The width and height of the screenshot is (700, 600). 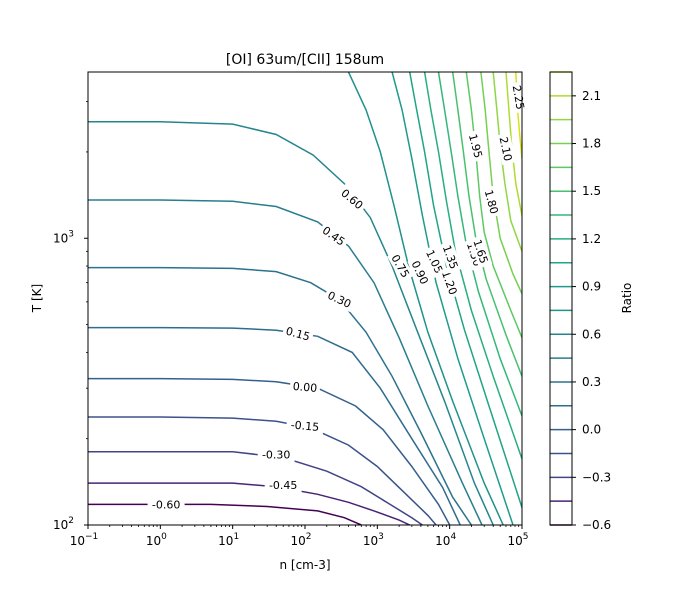 I want to click on colorbar-tick-label: −0.3, so click(x=596, y=477).